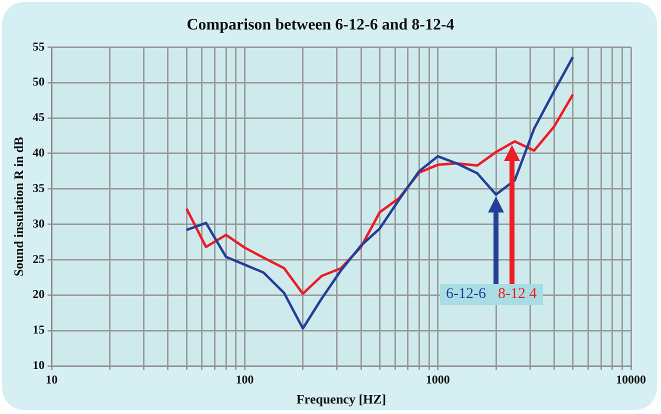  What do you see at coordinates (517, 294) in the screenshot?
I see `text: 8-12 4` at bounding box center [517, 294].